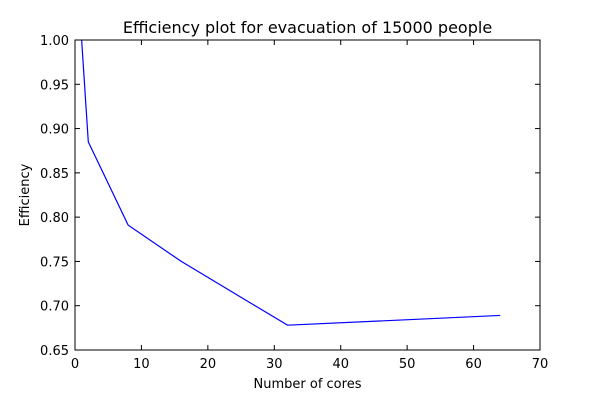  Describe the element at coordinates (54, 262) in the screenshot. I see `y-tick-label: 0.75` at that location.